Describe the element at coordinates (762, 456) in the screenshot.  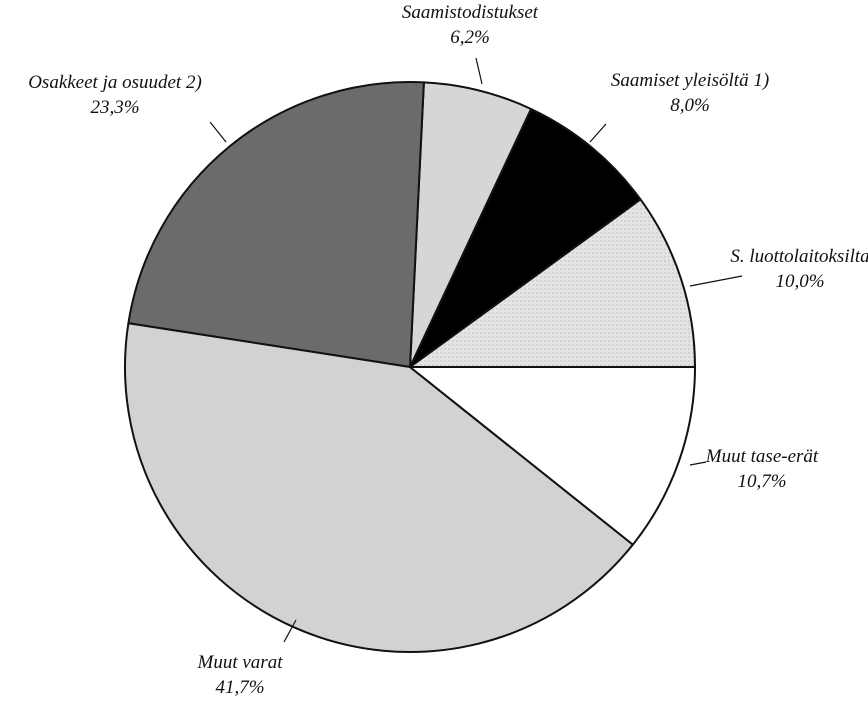
I see `slice-label: Muut tase-erät` at that location.